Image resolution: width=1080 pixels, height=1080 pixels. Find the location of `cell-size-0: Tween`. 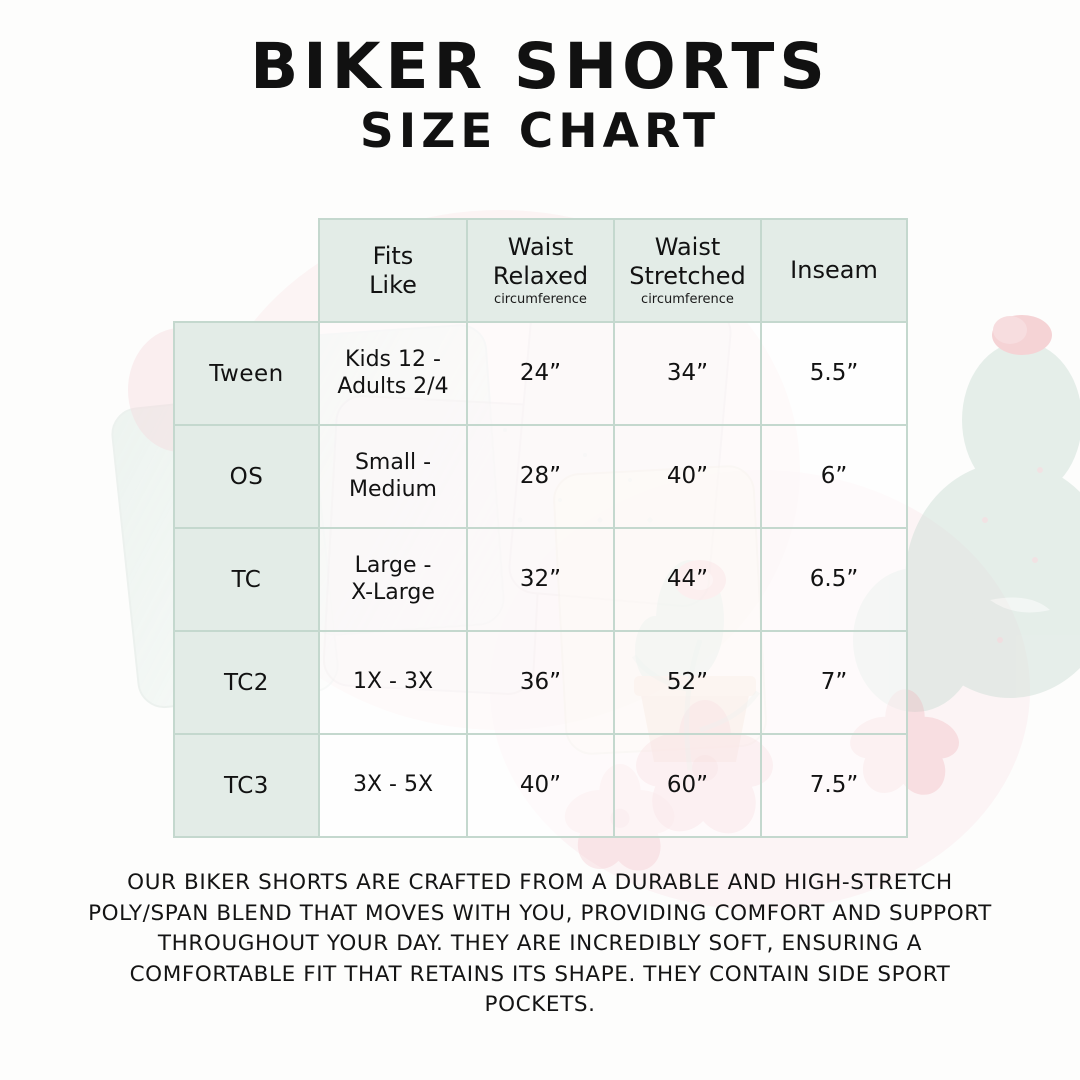

cell-size-0: Tween is located at coordinates (246, 373).